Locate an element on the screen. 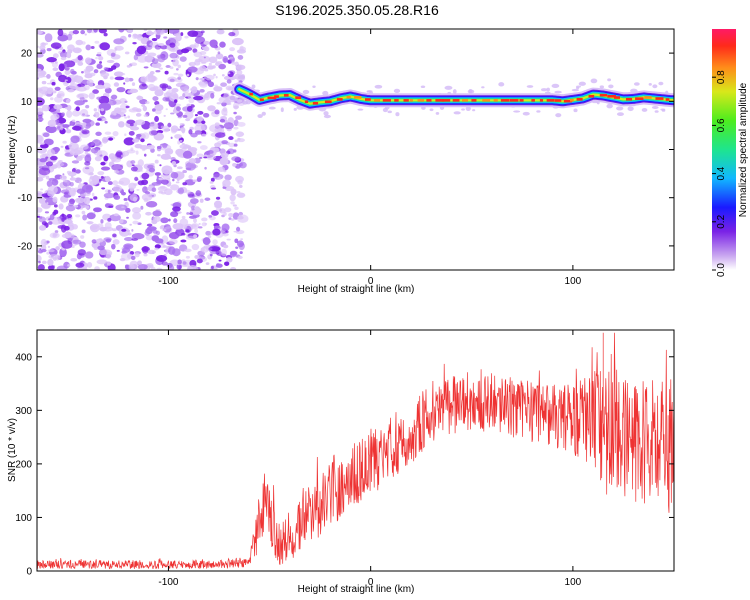 This screenshot has width=750, height=600. spectrogram-y-tick-label: -20 is located at coordinates (25, 246).